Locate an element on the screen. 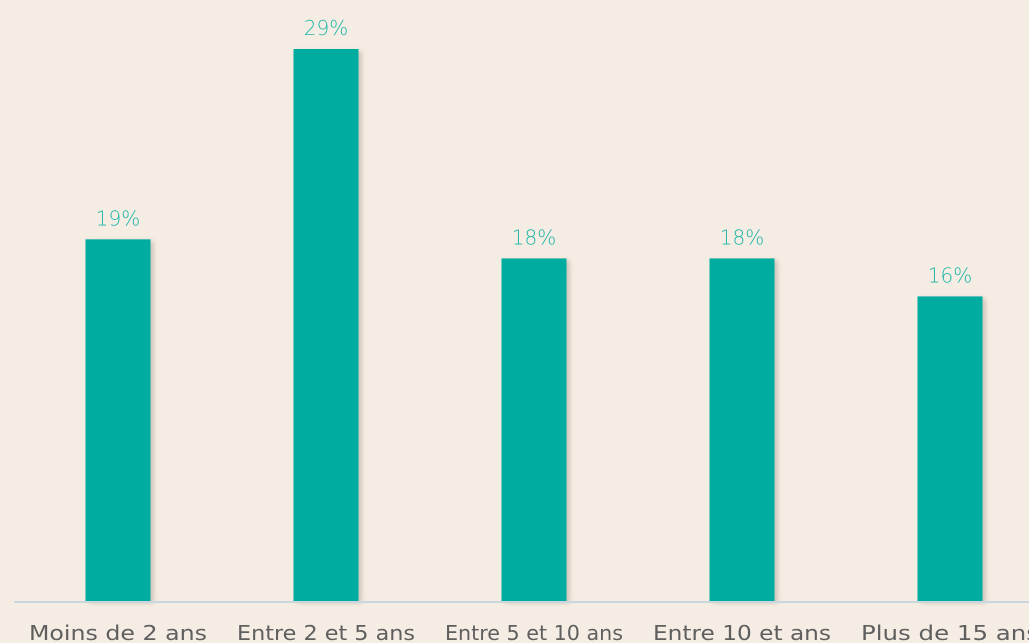  bar-value-label-4: 18% is located at coordinates (742, 237).